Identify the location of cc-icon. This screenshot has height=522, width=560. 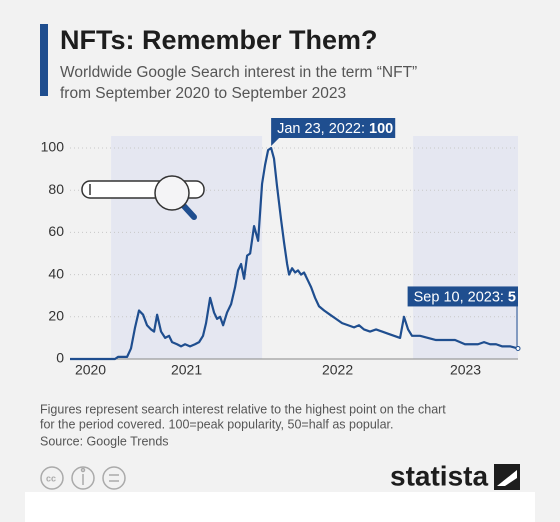
(52, 478).